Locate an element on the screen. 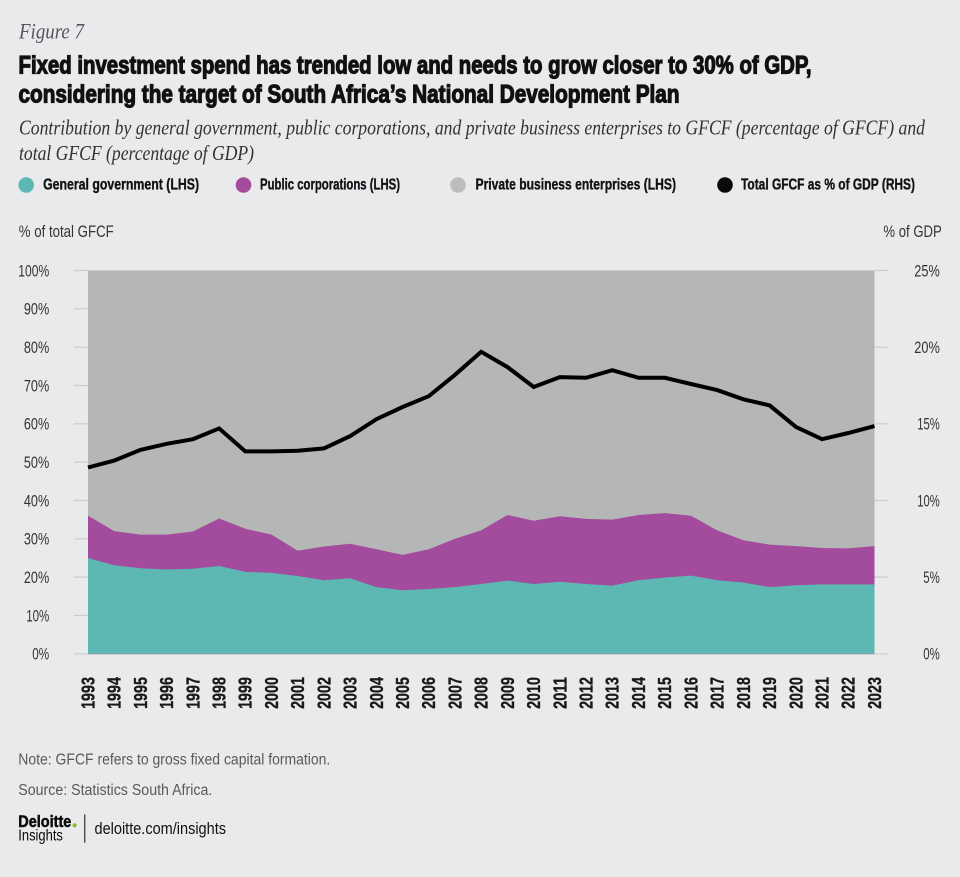 The width and height of the screenshot is (960, 877). svg-text: 2023 is located at coordinates (874, 693).